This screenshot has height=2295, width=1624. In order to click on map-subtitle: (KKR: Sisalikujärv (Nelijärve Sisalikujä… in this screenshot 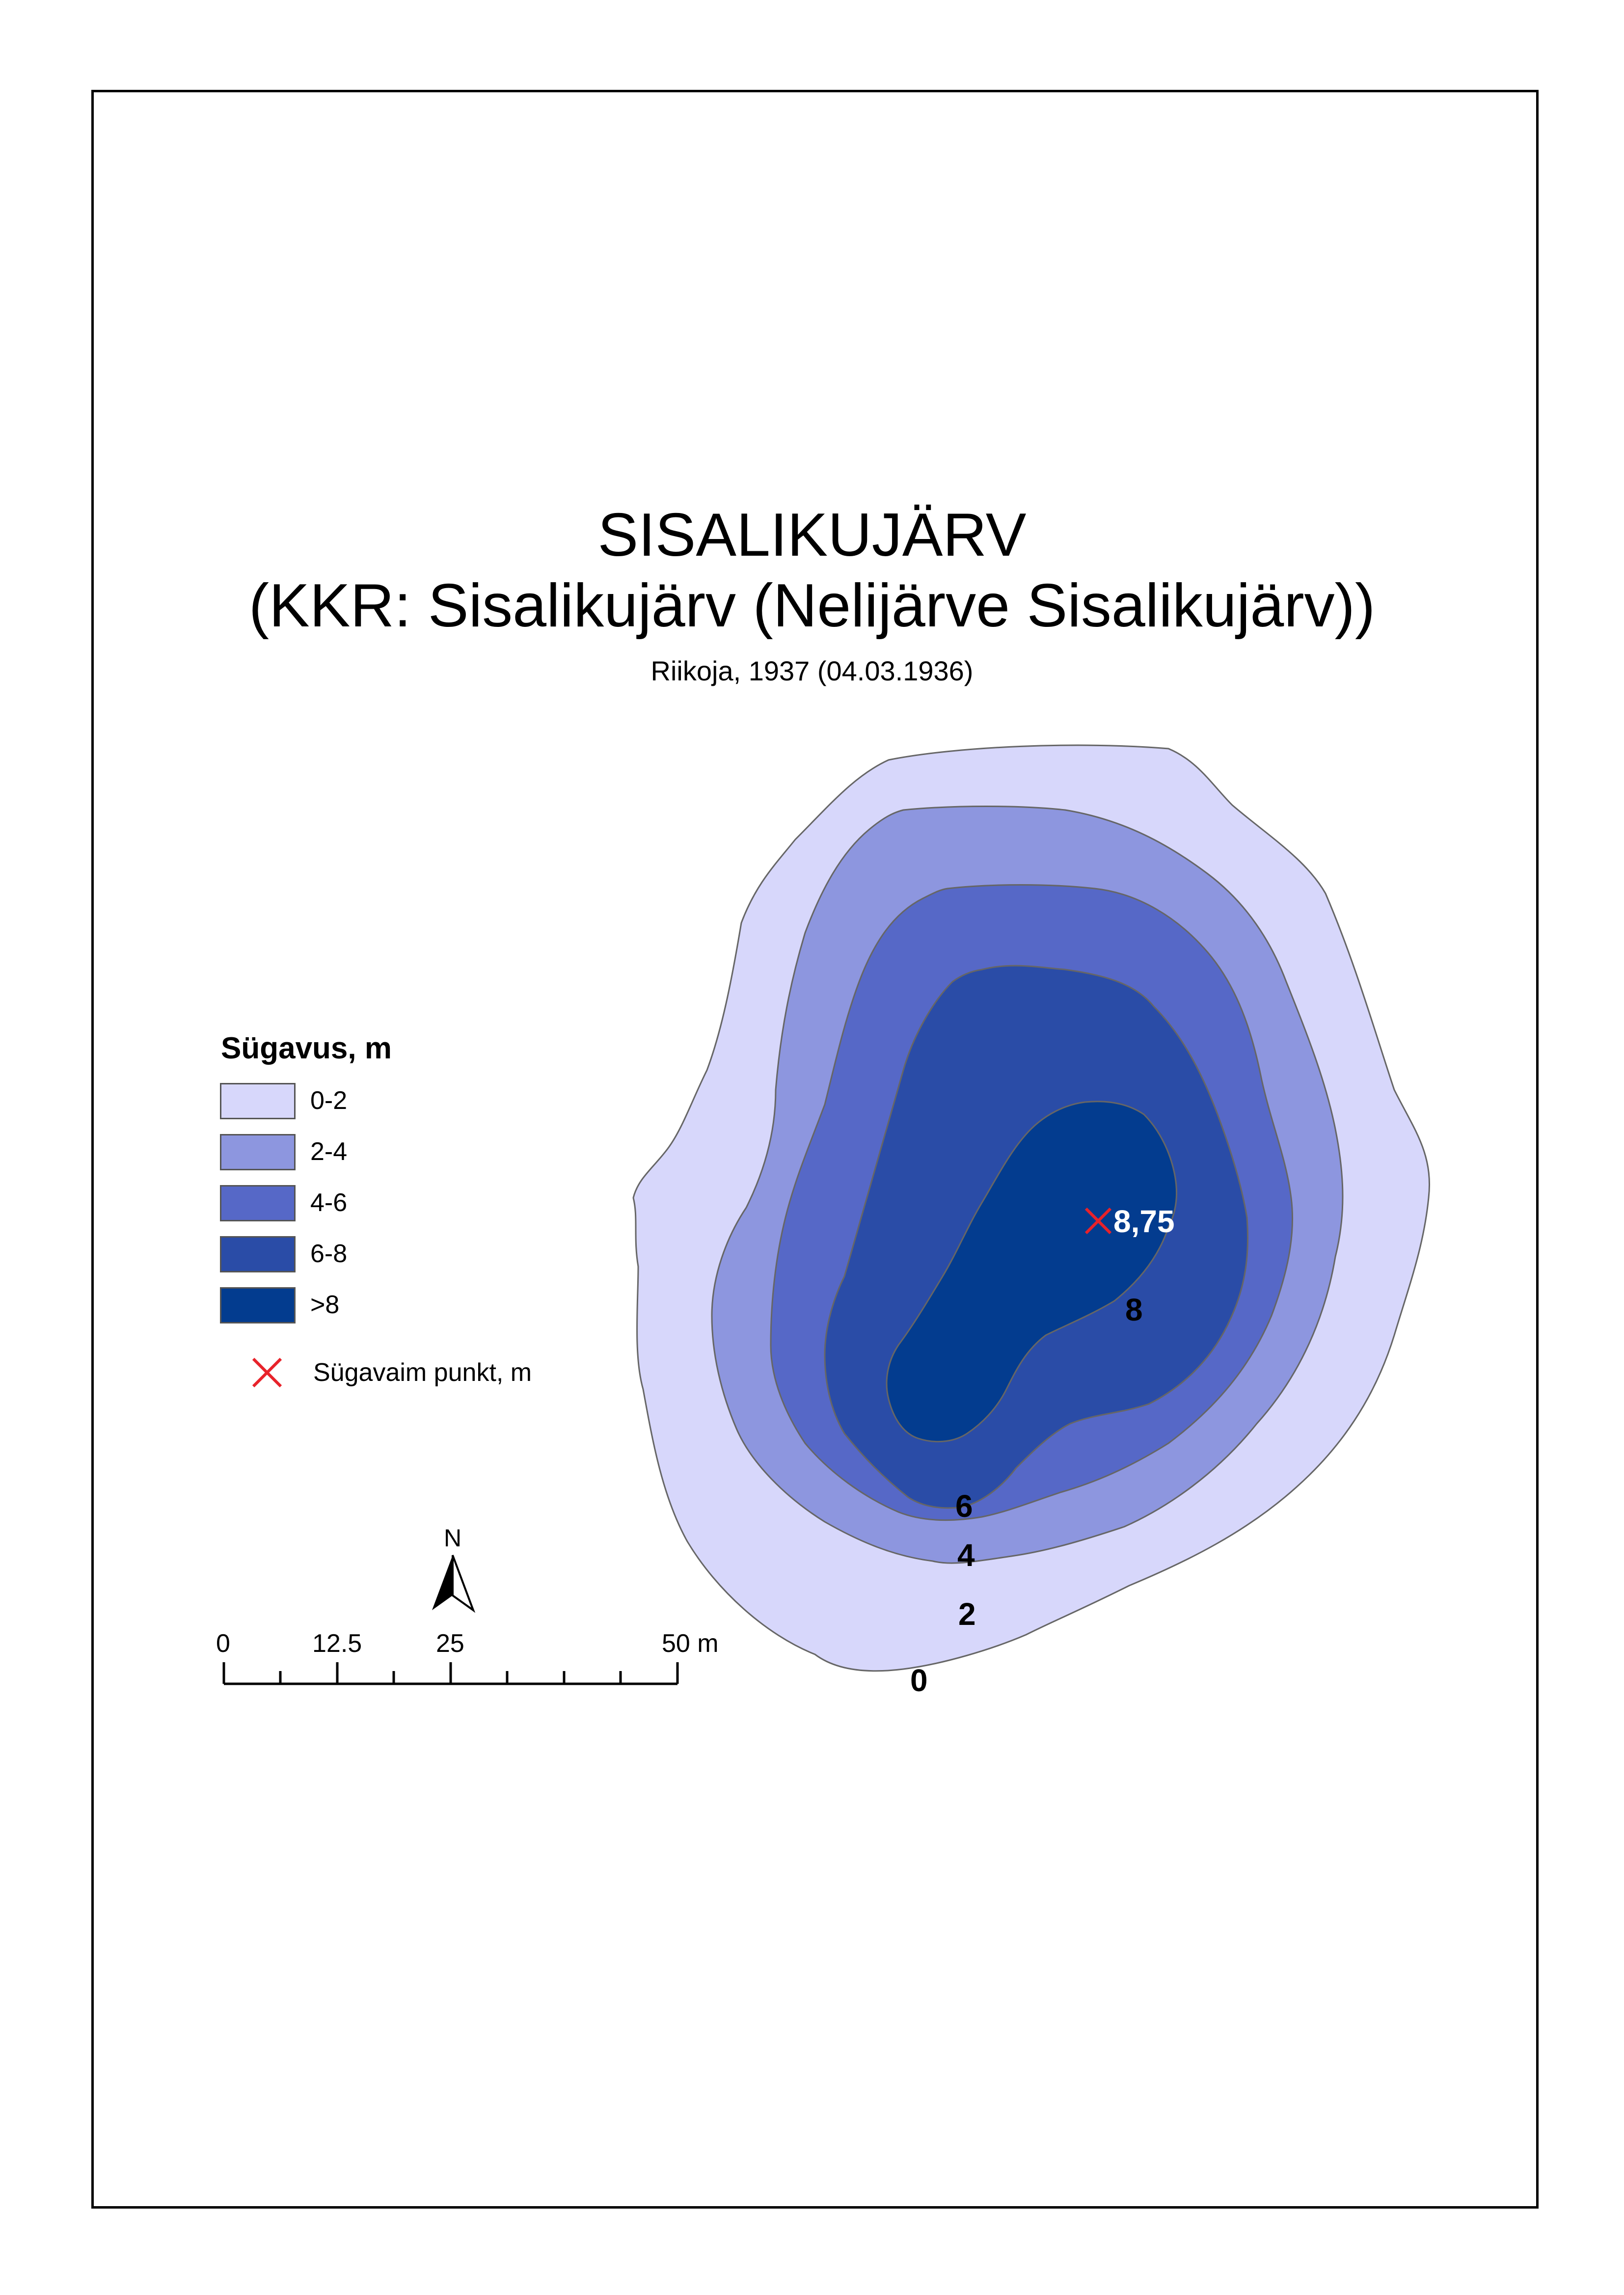, I will do `click(812, 606)`.